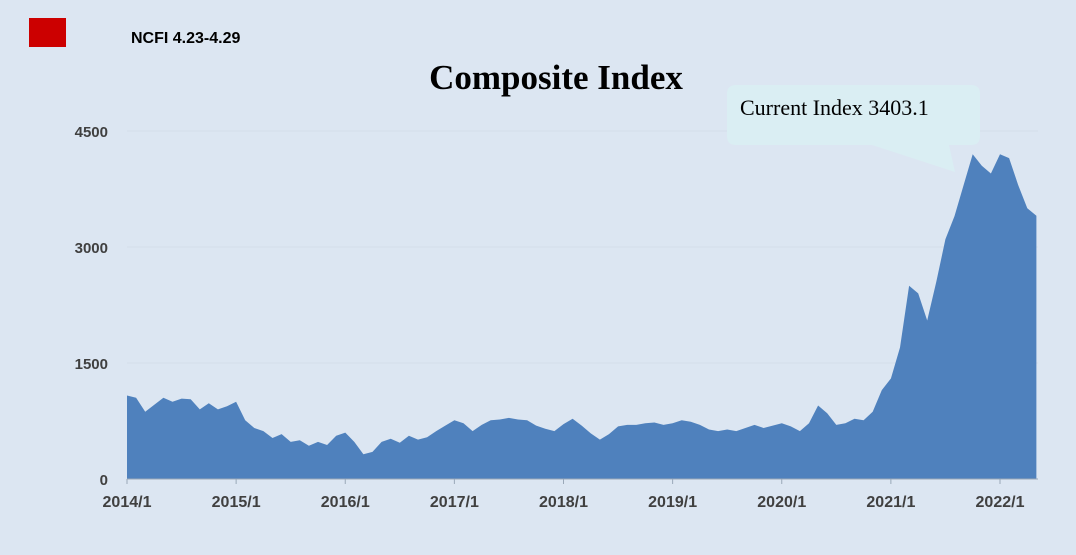 This screenshot has height=555, width=1076. What do you see at coordinates (672, 502) in the screenshot?
I see `x-tick-label: 2019/1` at bounding box center [672, 502].